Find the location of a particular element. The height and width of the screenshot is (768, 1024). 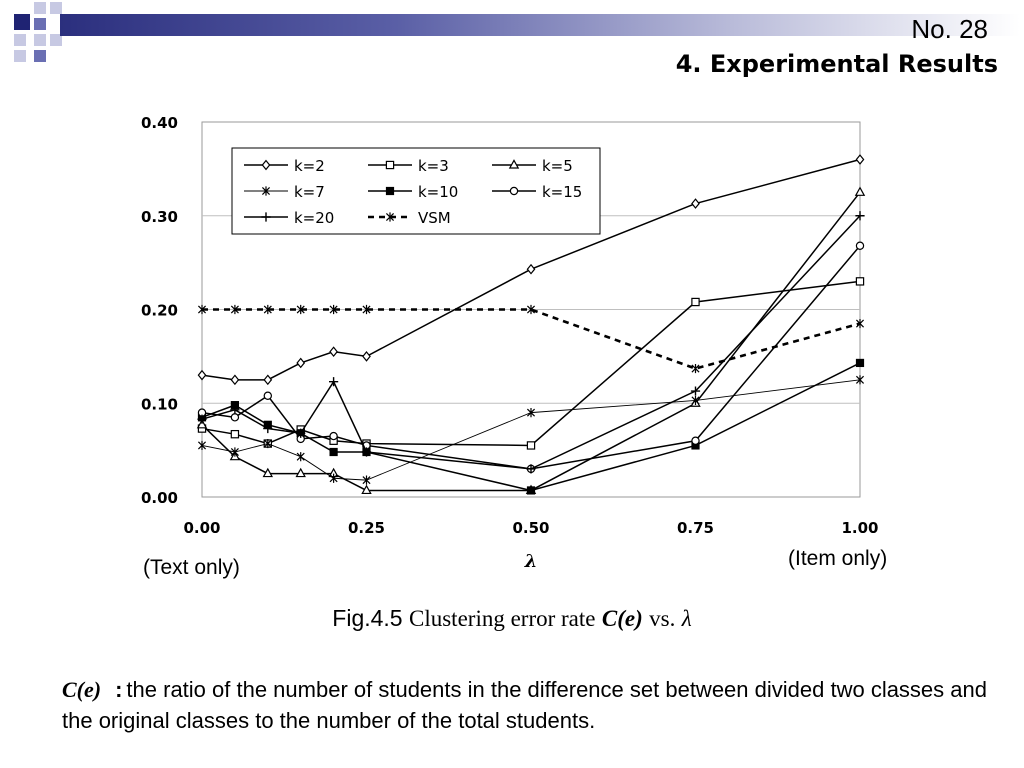

series-line is located at coordinates (531, 339).